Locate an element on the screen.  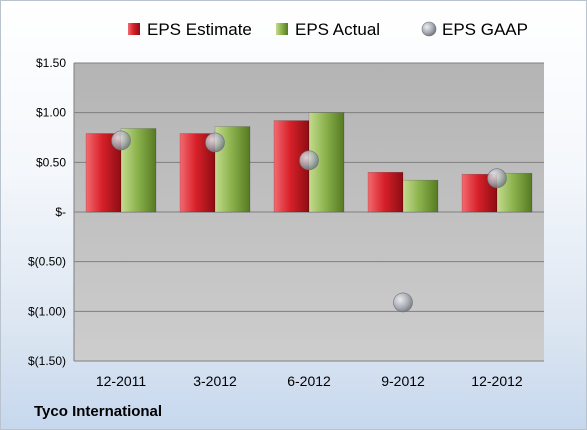
y-tick-label: $0.50 is located at coordinates (51, 162).